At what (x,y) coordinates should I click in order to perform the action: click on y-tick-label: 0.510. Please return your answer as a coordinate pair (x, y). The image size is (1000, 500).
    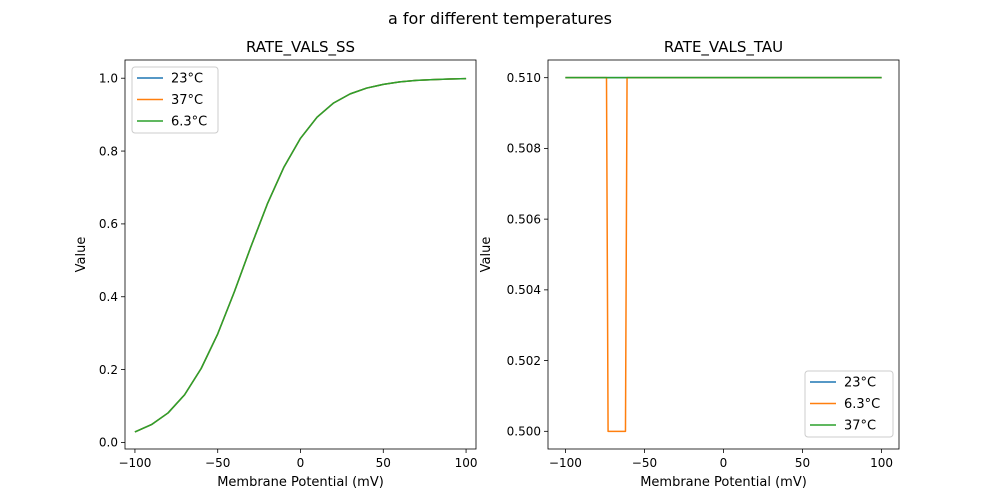
    Looking at the image, I should click on (524, 78).